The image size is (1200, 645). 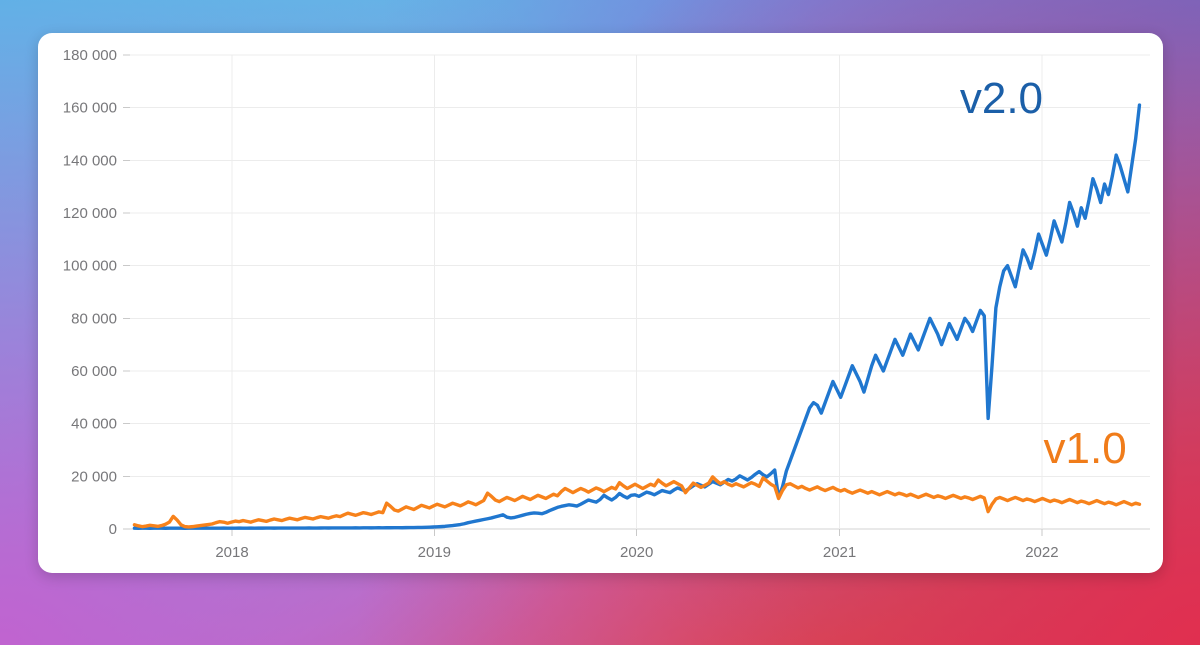 I want to click on series-label-v2-0: v2.0, so click(x=1001, y=98).